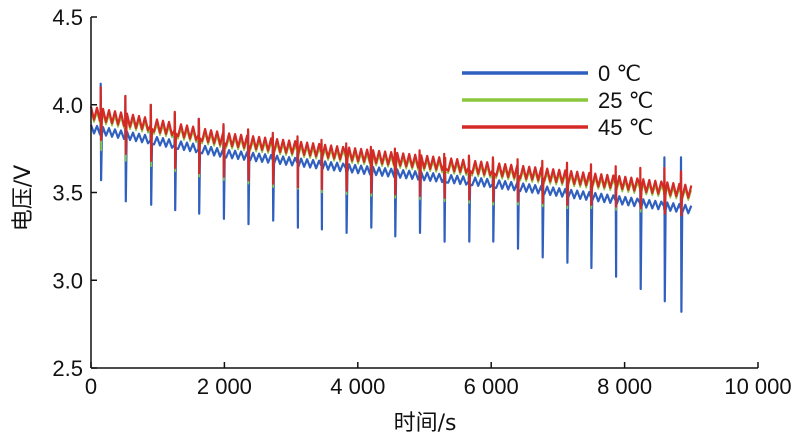 The image size is (800, 441). Describe the element at coordinates (91, 386) in the screenshot. I see `x-tick-label: 0` at that location.